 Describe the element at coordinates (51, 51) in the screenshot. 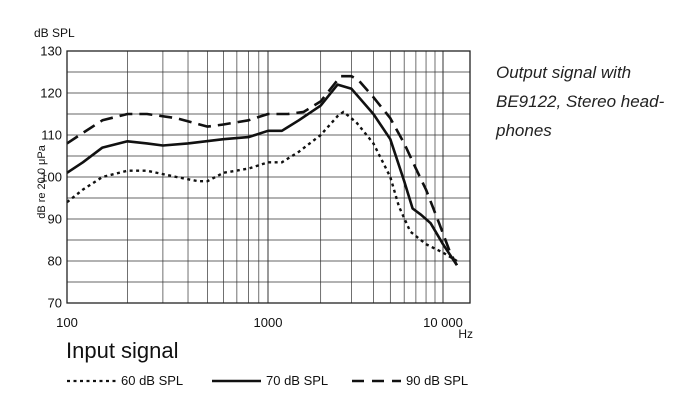

I see `y-tick-label: 130` at that location.